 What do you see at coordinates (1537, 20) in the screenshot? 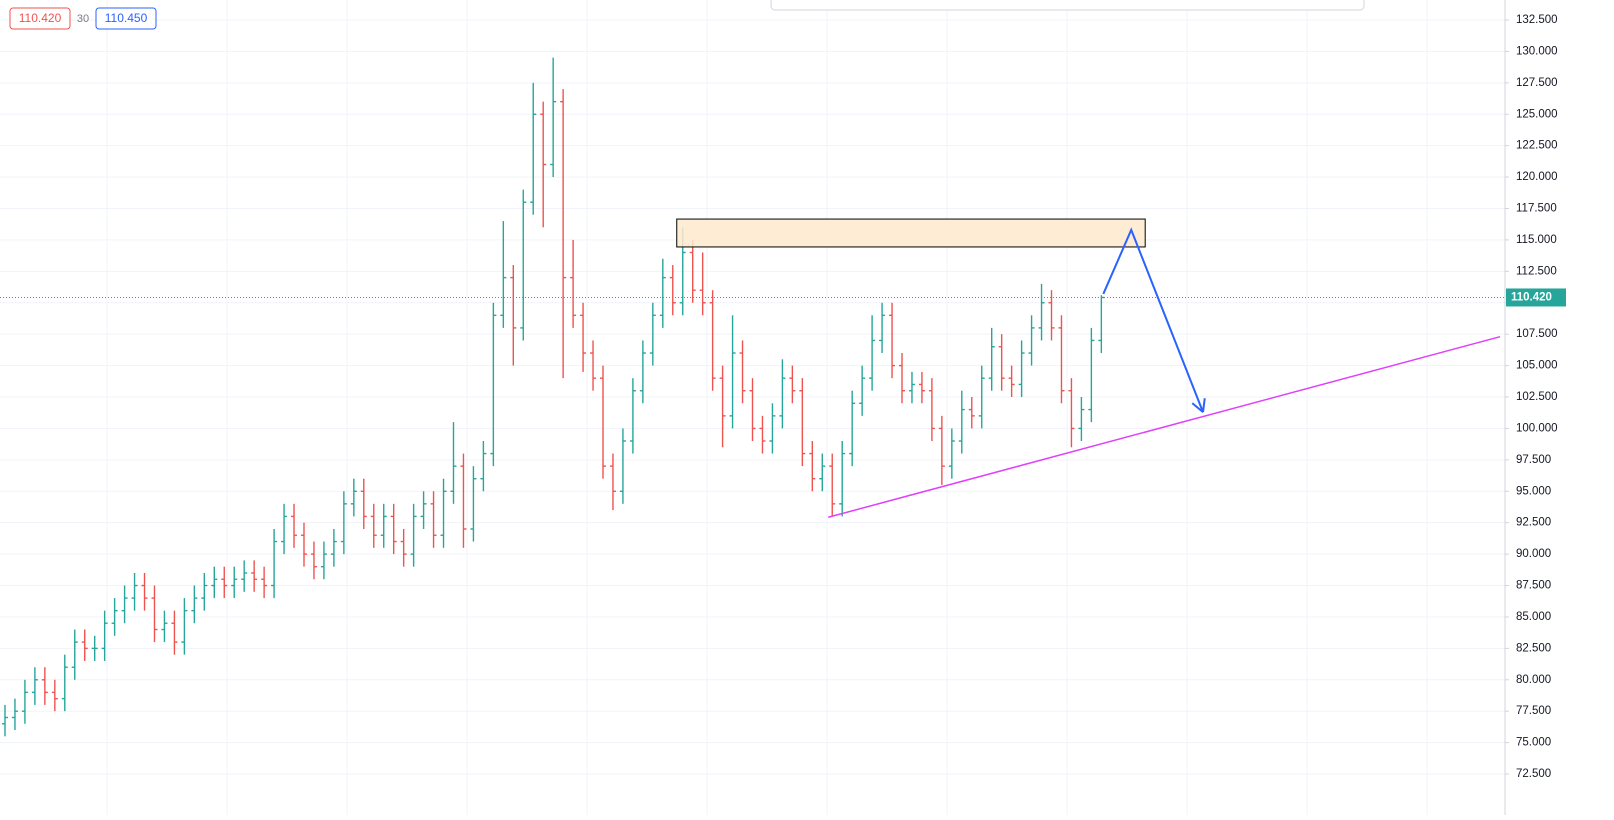
I see `y-tick-label: 132.500` at bounding box center [1537, 20].